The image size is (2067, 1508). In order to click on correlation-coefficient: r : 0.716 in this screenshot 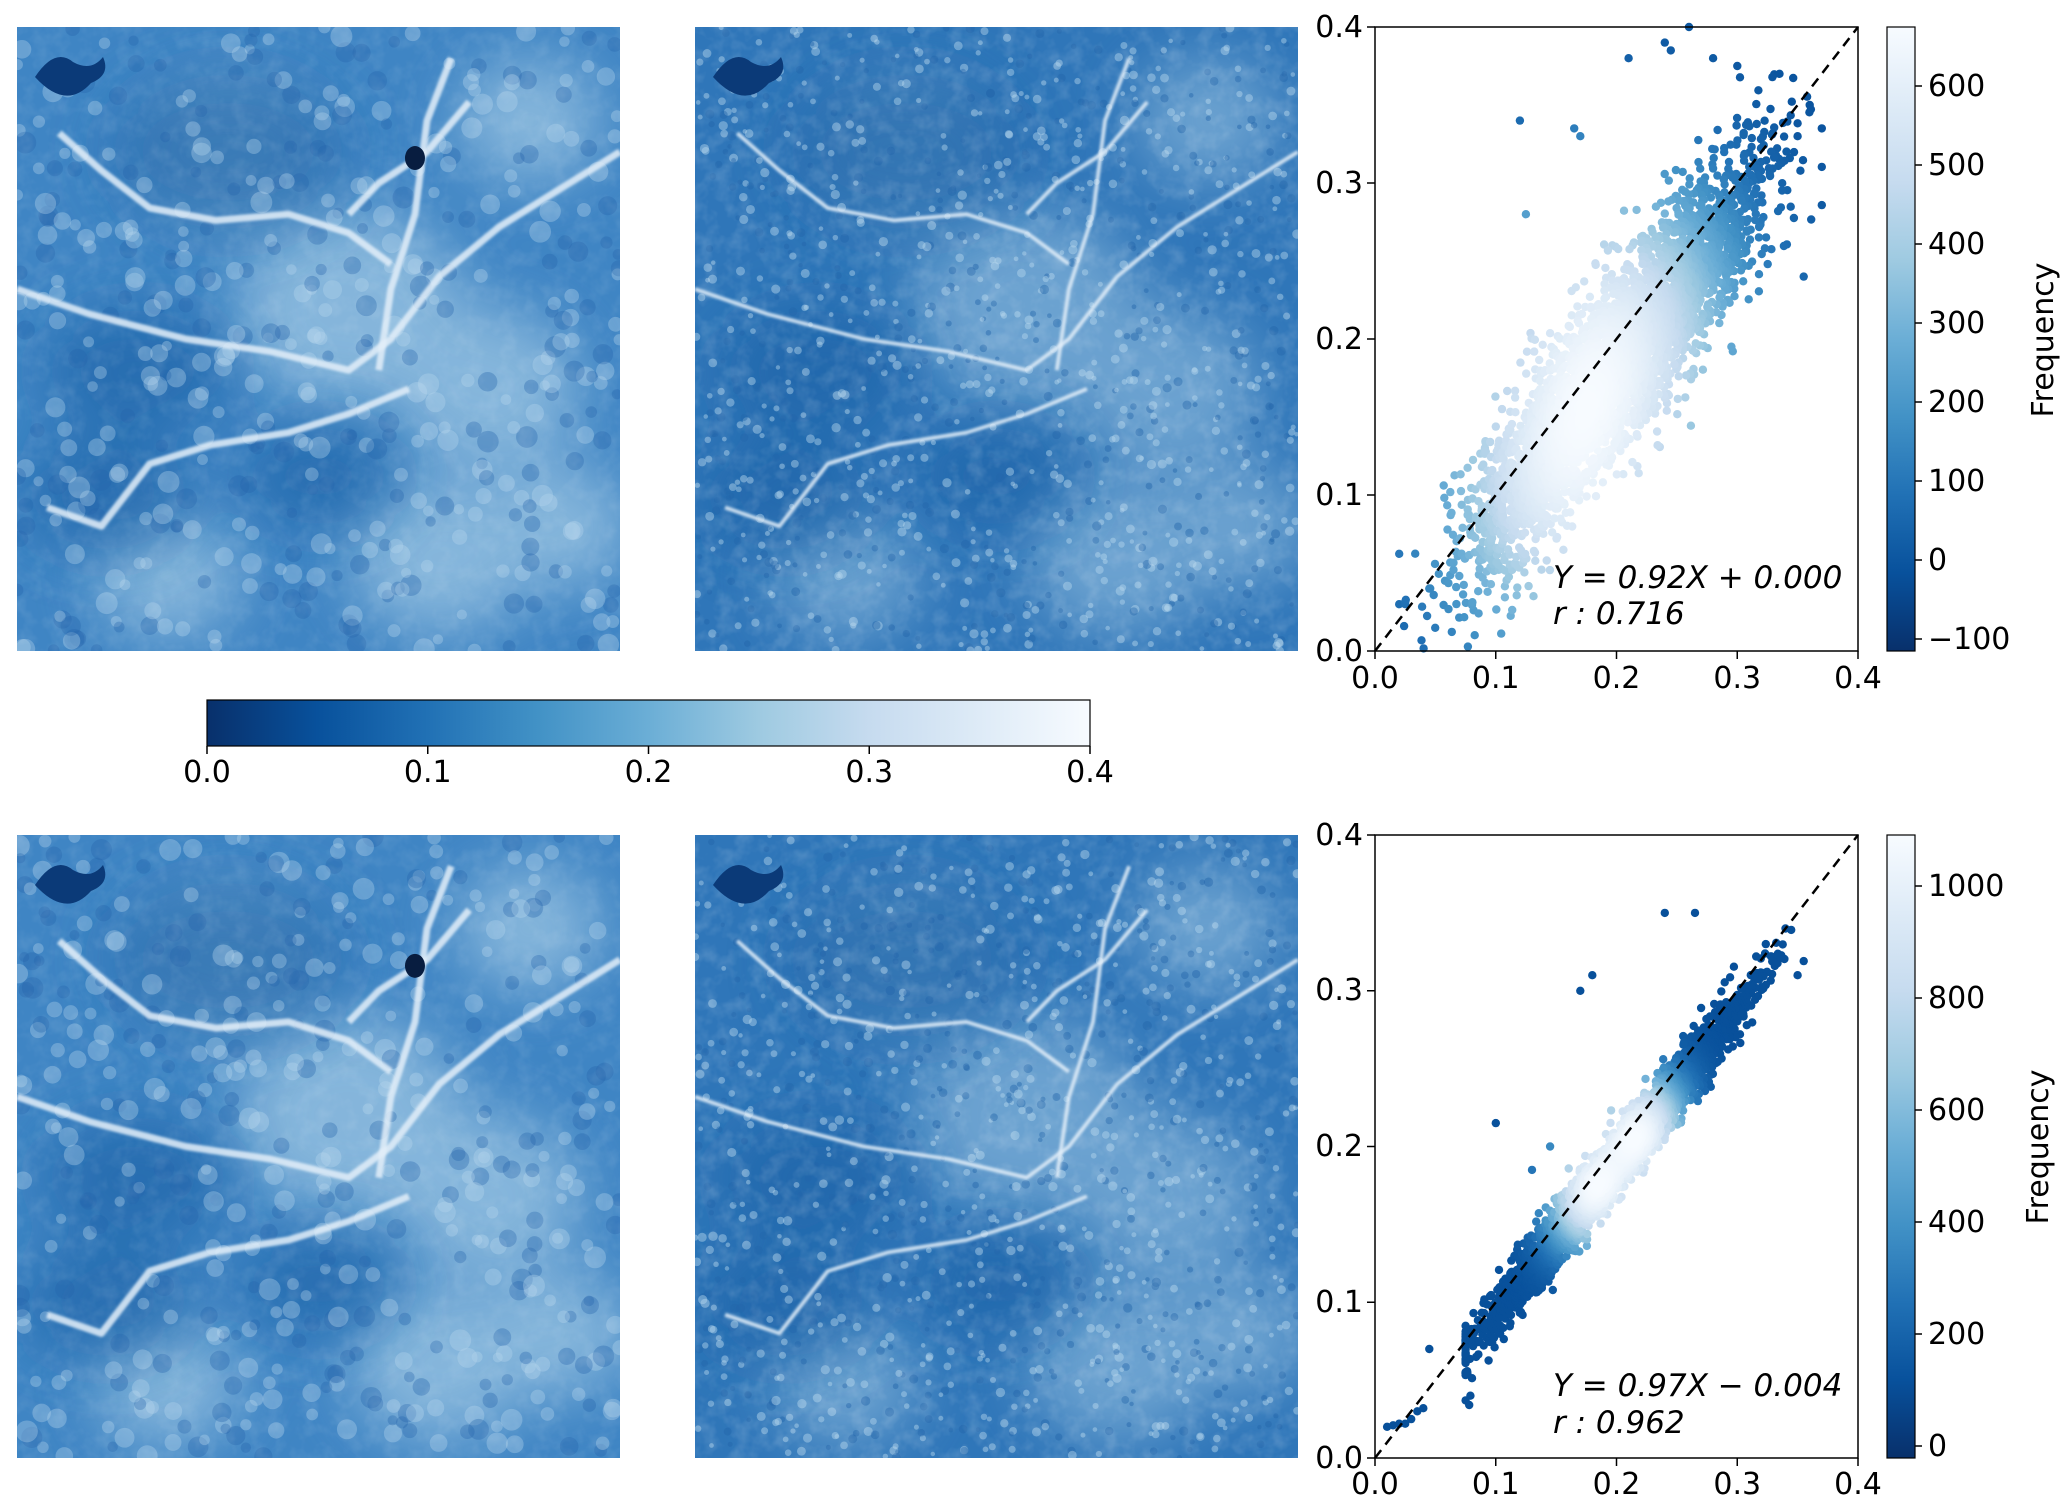, I will do `click(1619, 614)`.